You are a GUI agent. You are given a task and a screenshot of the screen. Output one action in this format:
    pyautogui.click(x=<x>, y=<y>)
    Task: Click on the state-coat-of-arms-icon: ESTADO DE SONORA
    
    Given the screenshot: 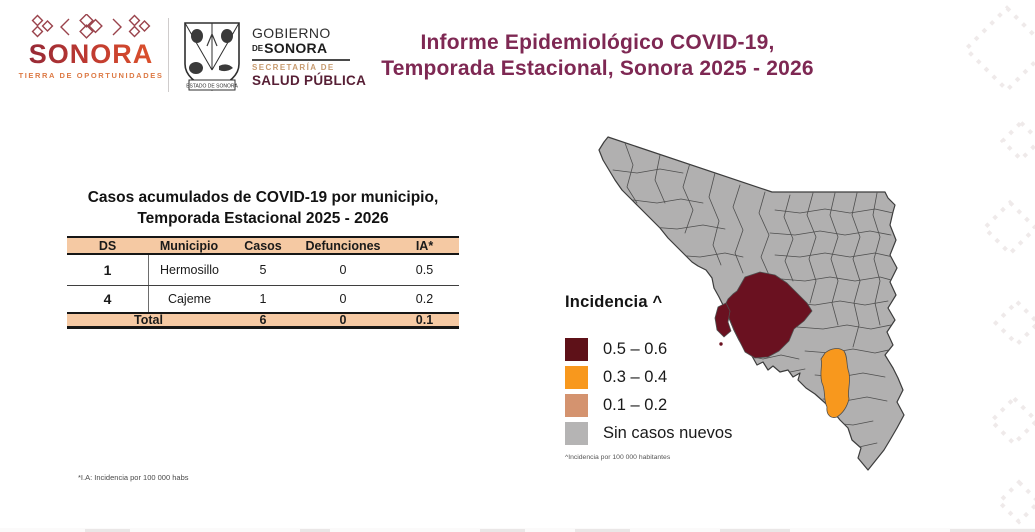 What is the action you would take?
    pyautogui.click(x=212, y=56)
    